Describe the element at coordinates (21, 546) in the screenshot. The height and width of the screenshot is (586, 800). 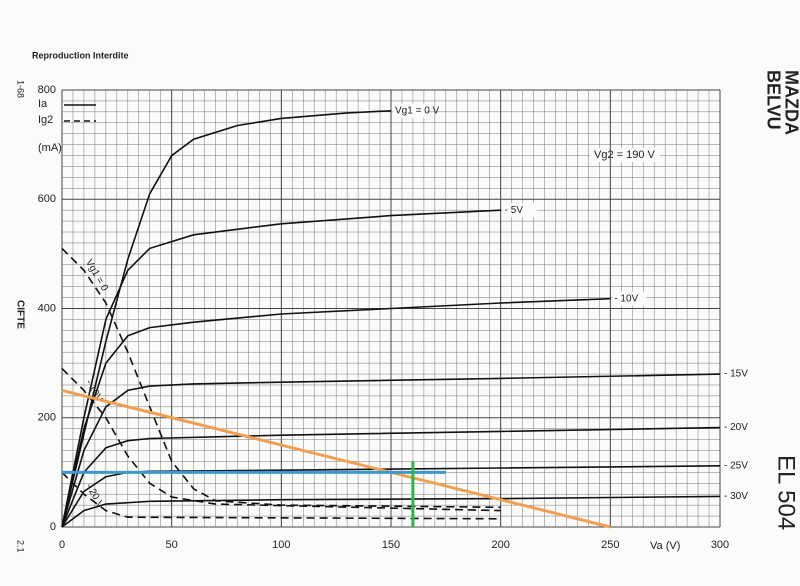
I see `annotation: 2.1` at that location.